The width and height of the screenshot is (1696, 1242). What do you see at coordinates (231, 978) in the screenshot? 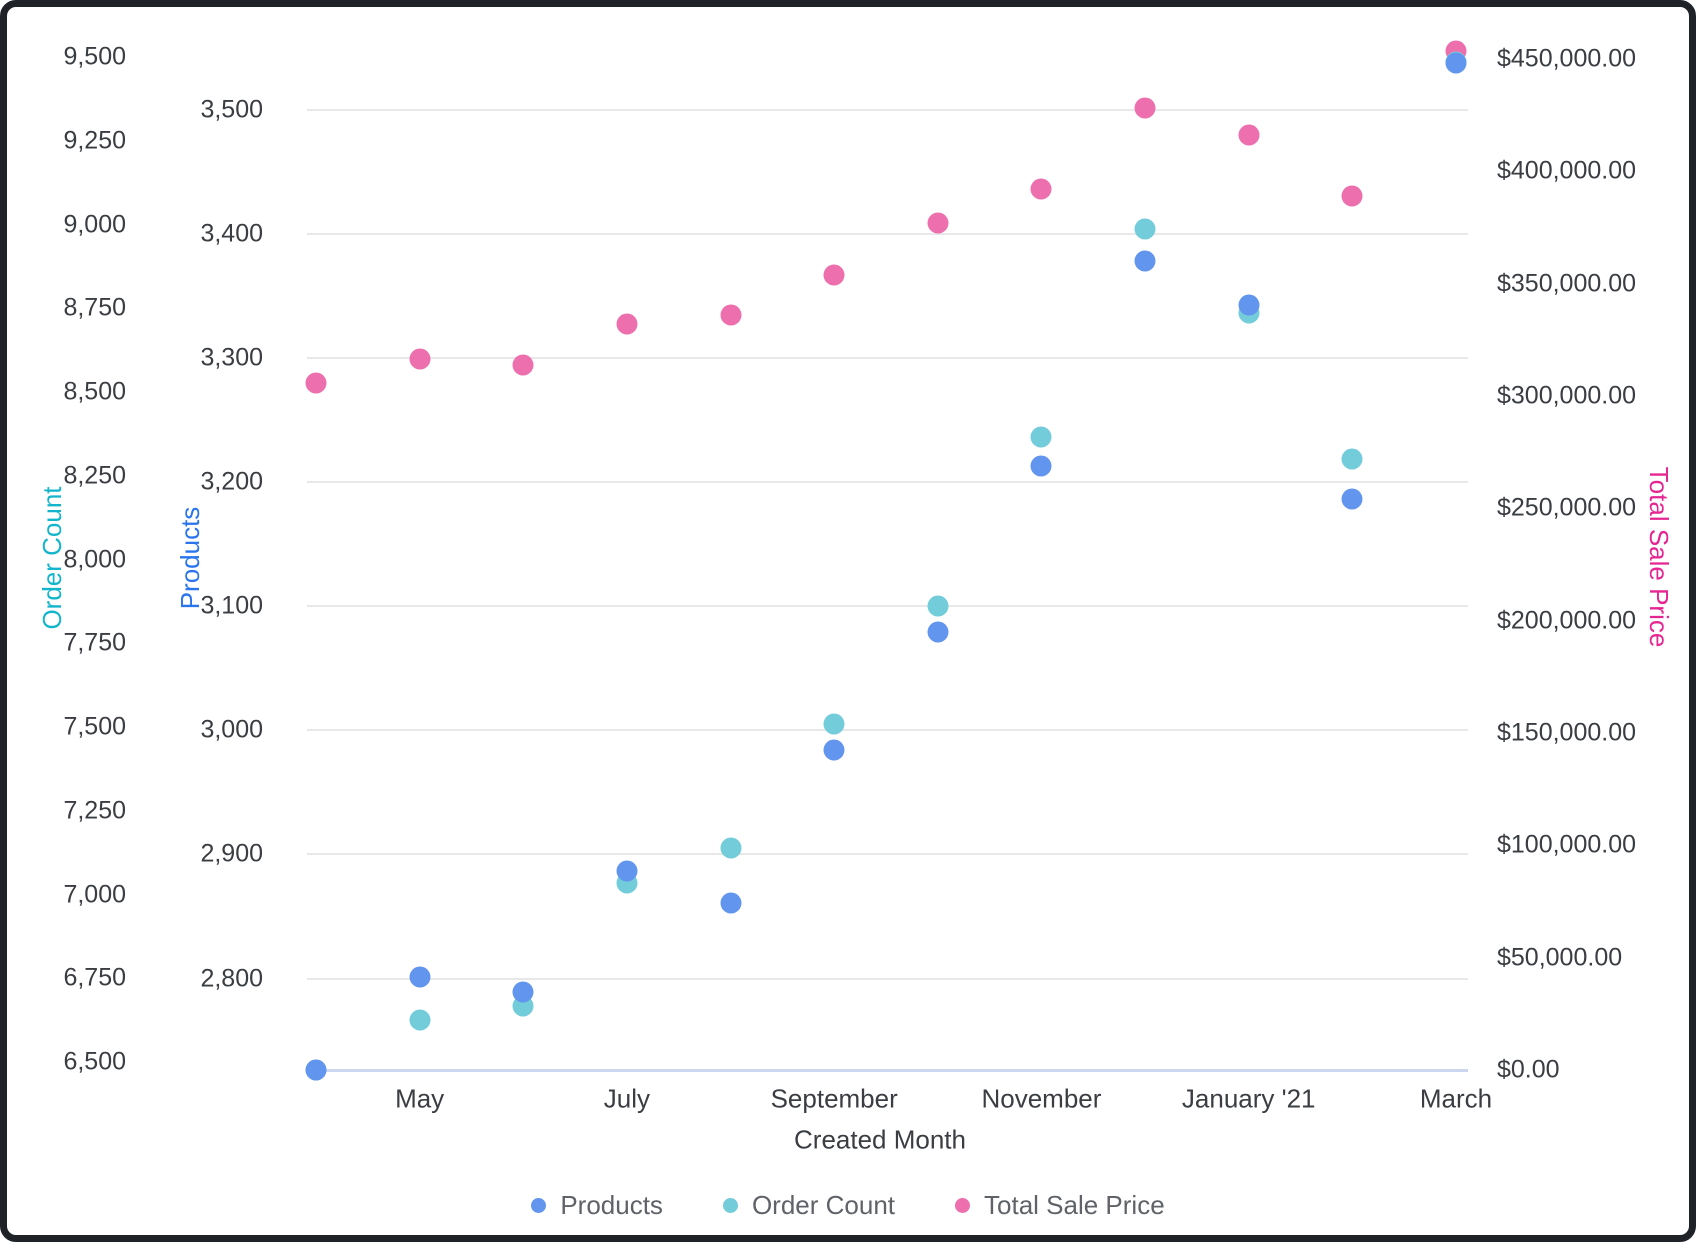
I see `products-tick-label: 2,800` at bounding box center [231, 978].